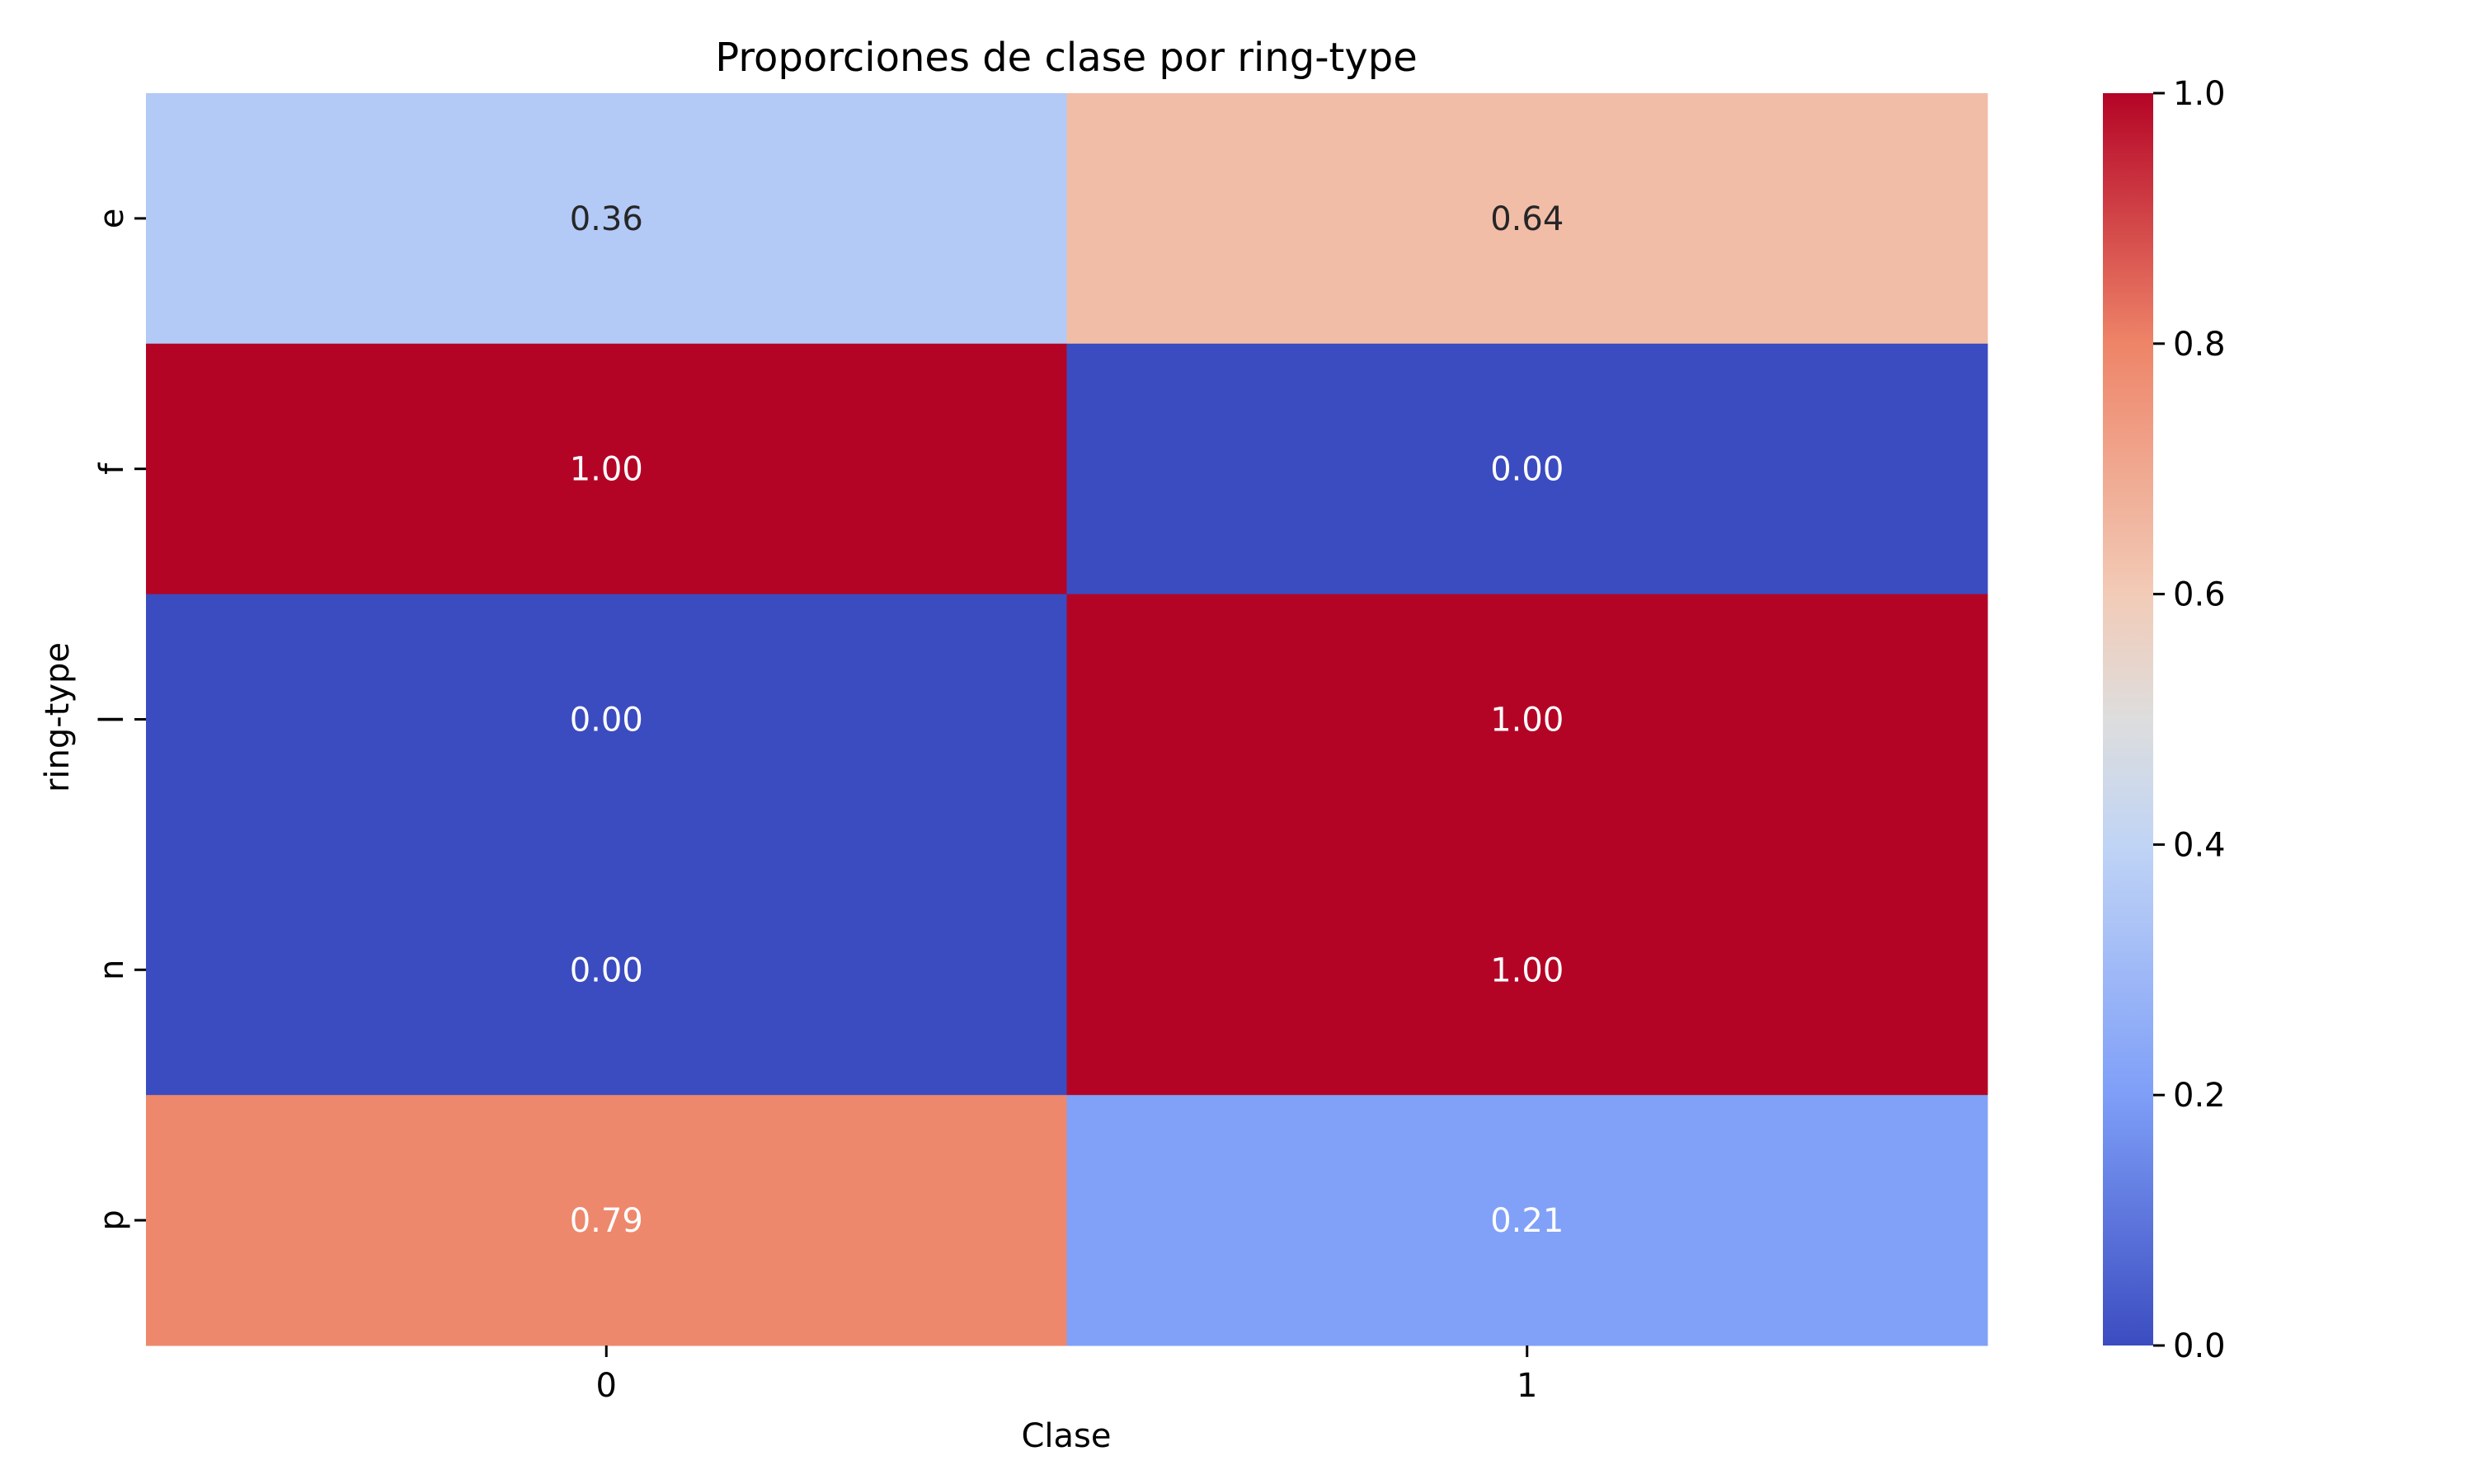 Image resolution: width=2474 pixels, height=1484 pixels. What do you see at coordinates (112, 970) in the screenshot?
I see `y-tick-label: n` at bounding box center [112, 970].